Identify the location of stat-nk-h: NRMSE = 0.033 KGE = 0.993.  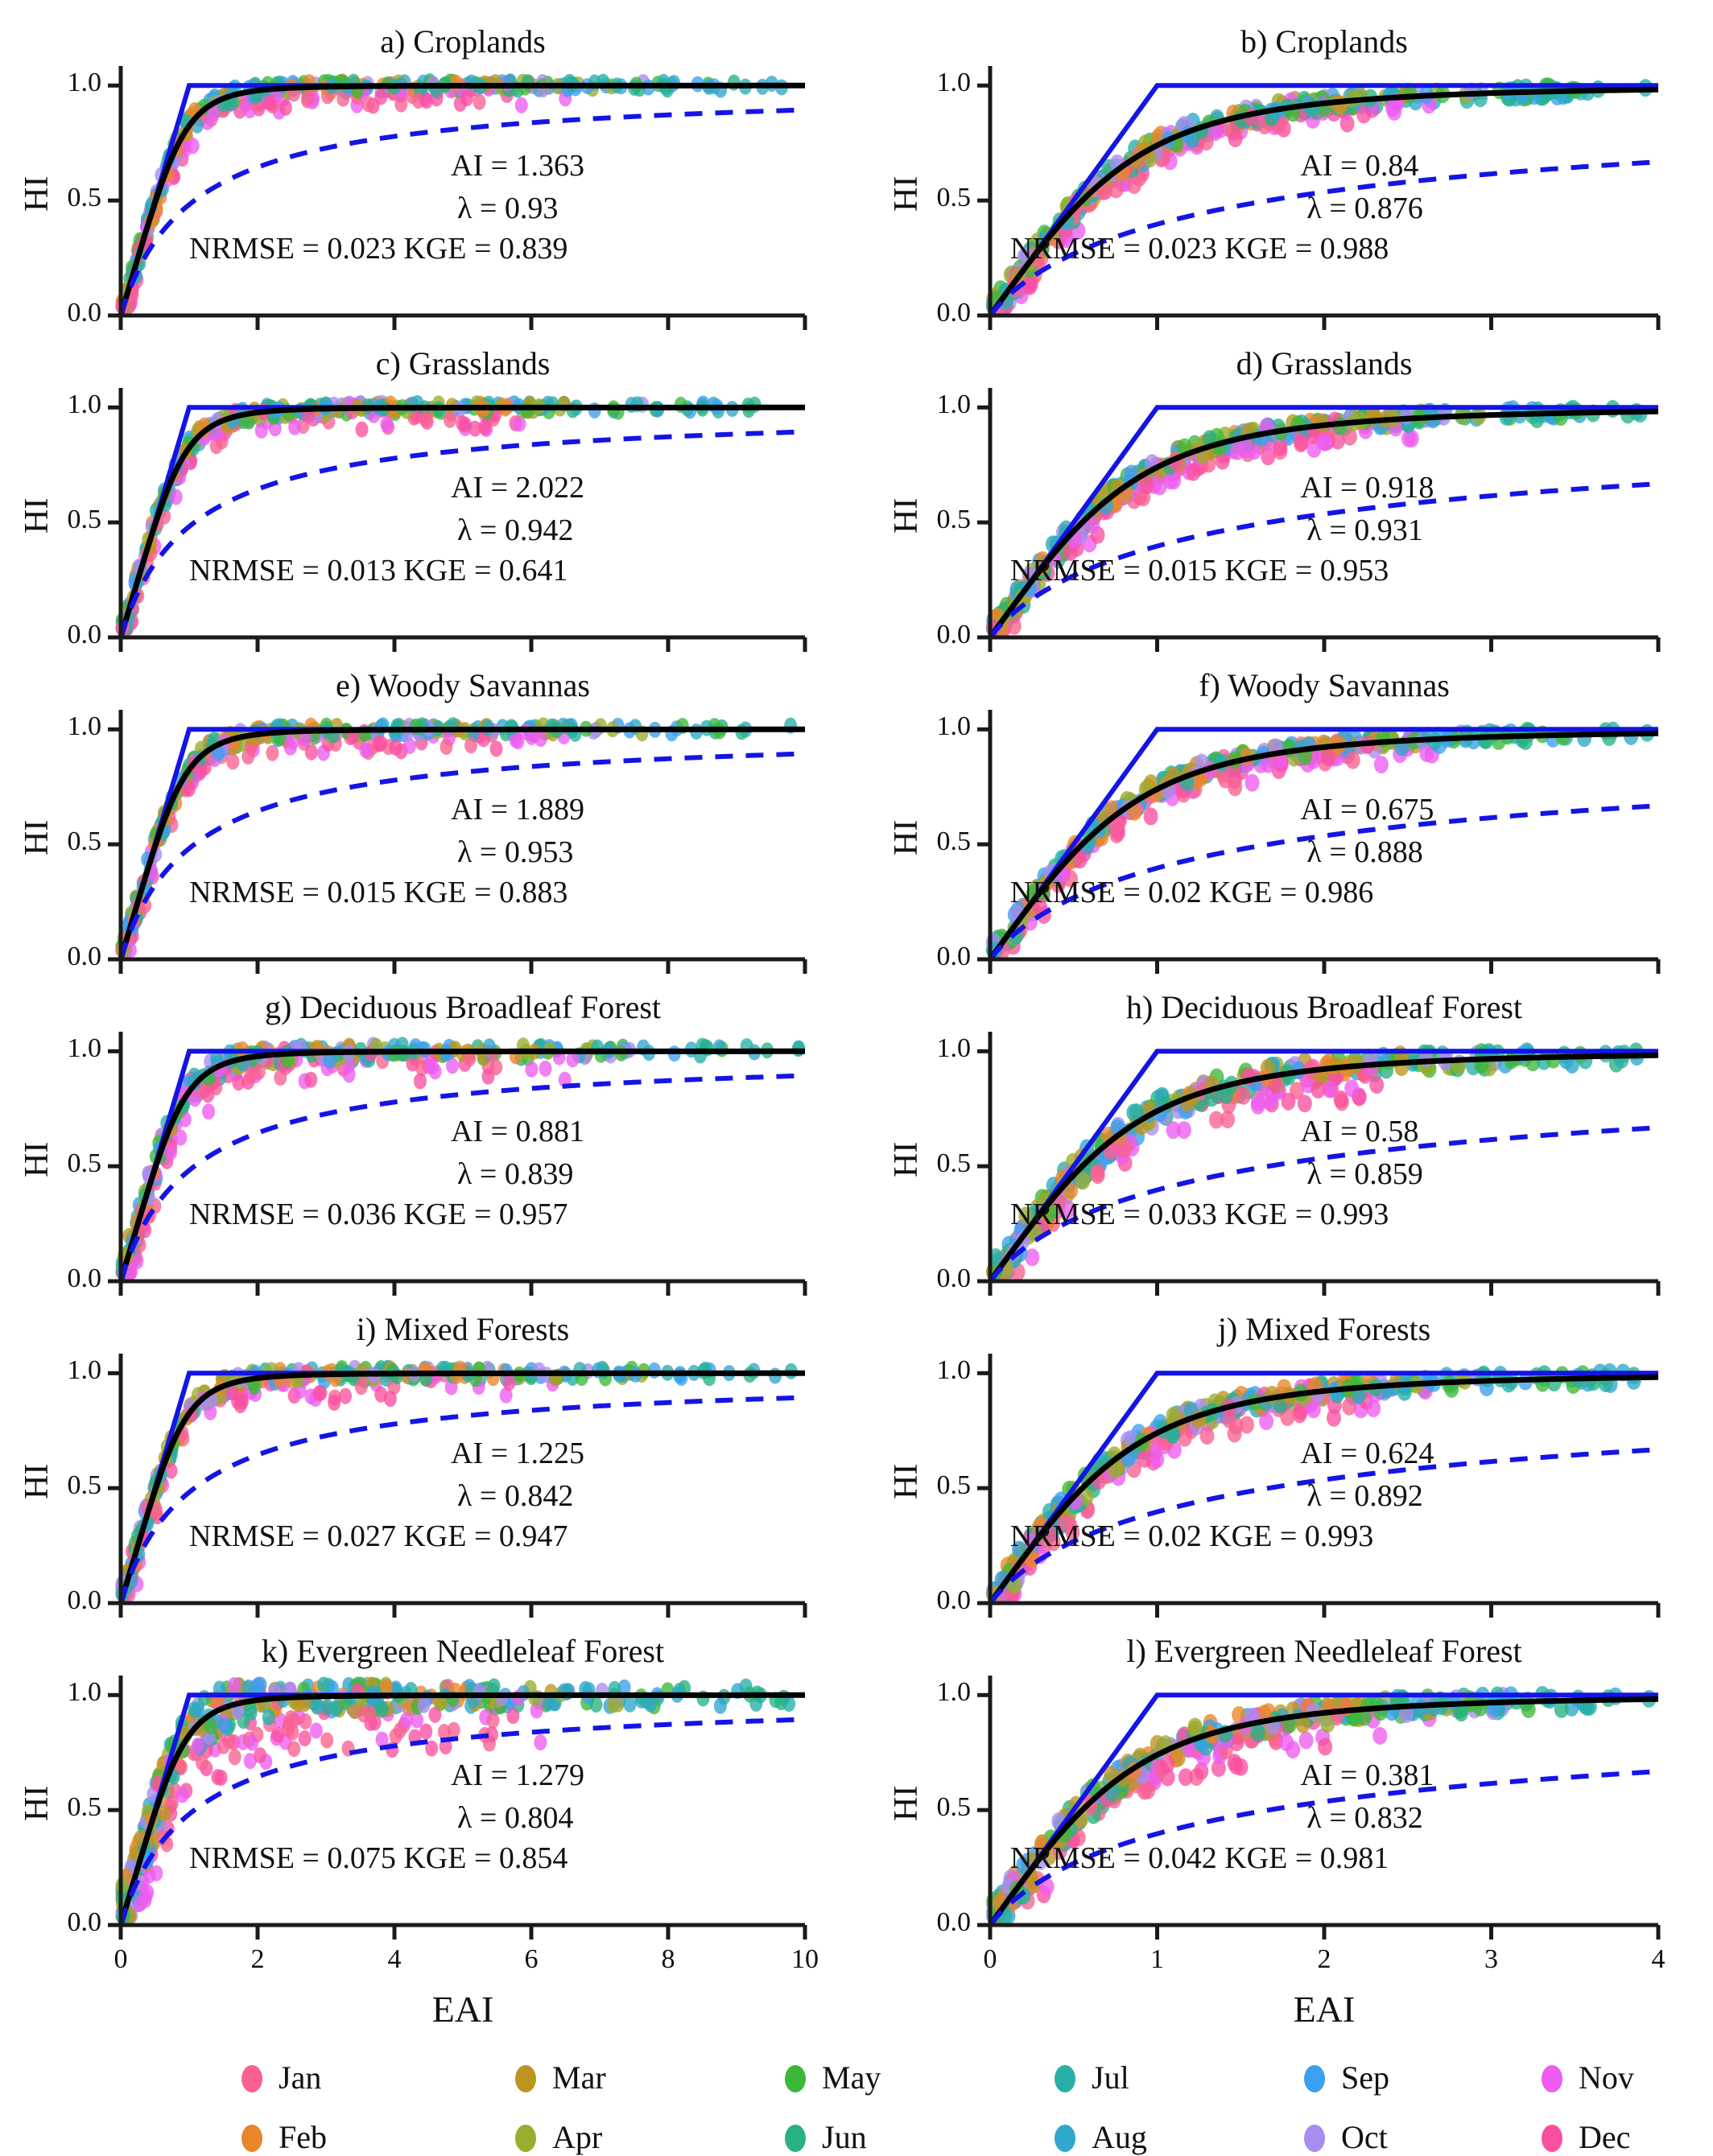
(1199, 1214).